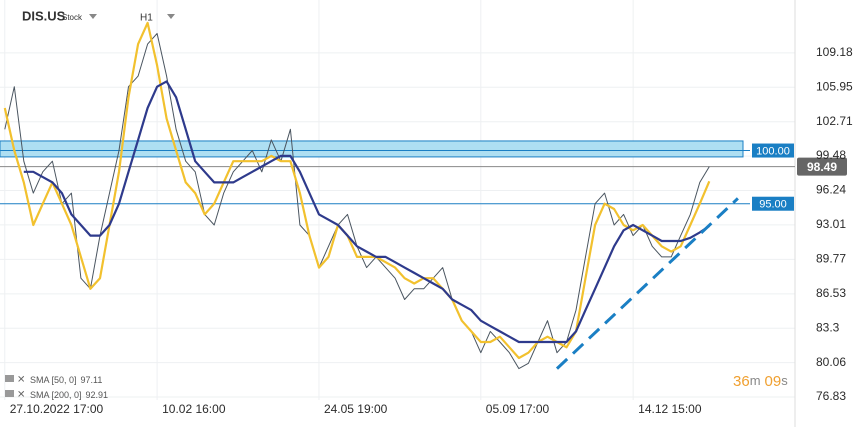 This screenshot has width=859, height=427. Describe the element at coordinates (831, 155) in the screenshot. I see `y-tick-label: 99.48` at that location.